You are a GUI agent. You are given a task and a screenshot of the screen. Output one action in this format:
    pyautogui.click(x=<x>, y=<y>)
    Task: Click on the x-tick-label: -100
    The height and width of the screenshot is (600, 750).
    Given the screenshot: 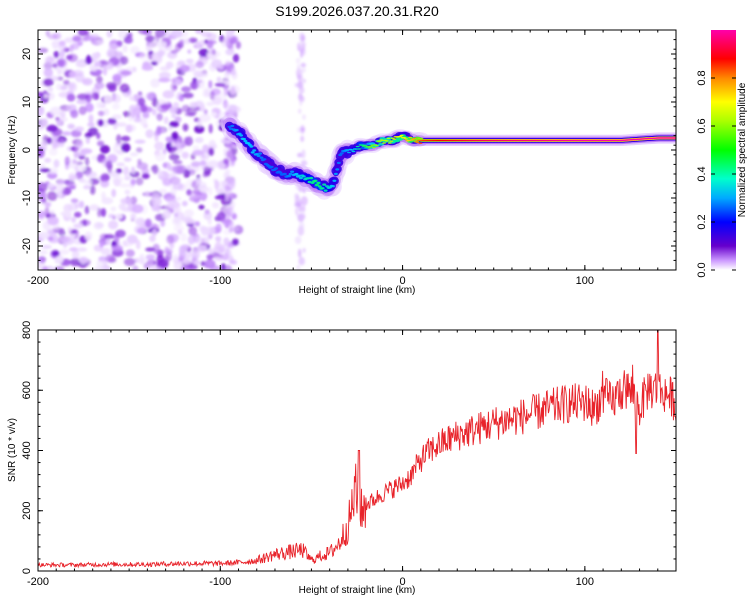 What is the action you would take?
    pyautogui.click(x=220, y=582)
    